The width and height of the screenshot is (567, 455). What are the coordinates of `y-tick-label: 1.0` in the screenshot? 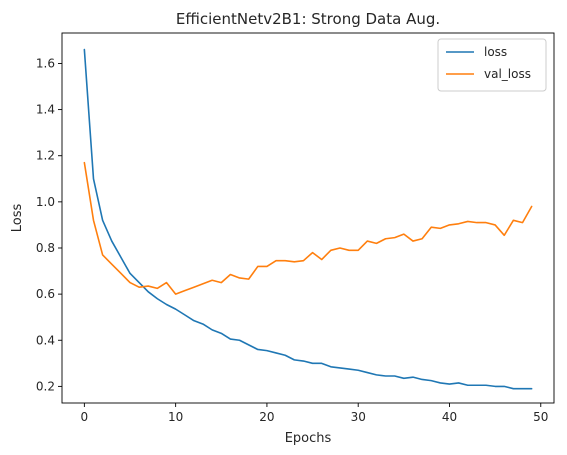 It's located at (45, 202).